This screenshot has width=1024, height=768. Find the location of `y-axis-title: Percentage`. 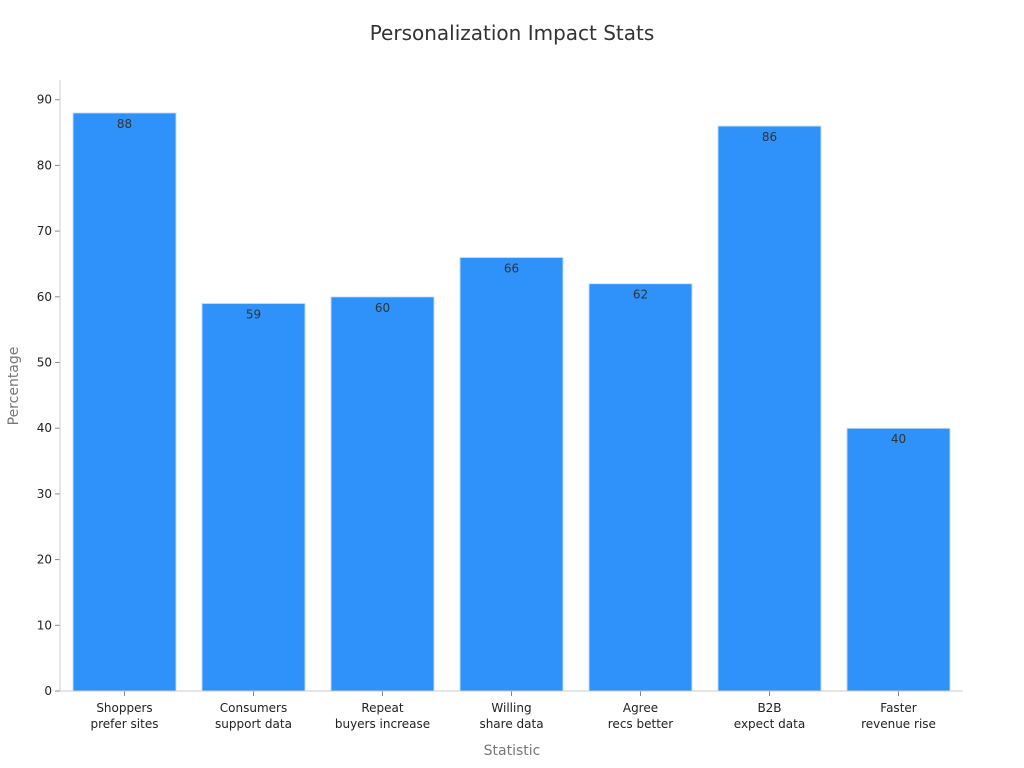

y-axis-title: Percentage is located at coordinates (14, 386).